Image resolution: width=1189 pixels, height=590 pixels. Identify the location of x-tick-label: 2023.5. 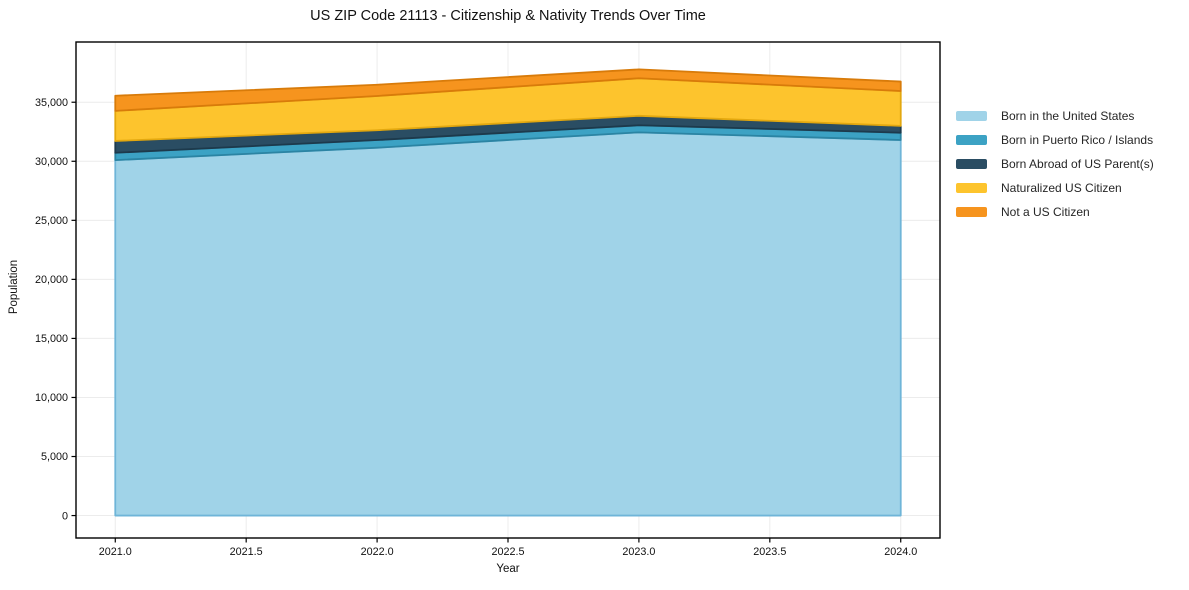
(769, 552).